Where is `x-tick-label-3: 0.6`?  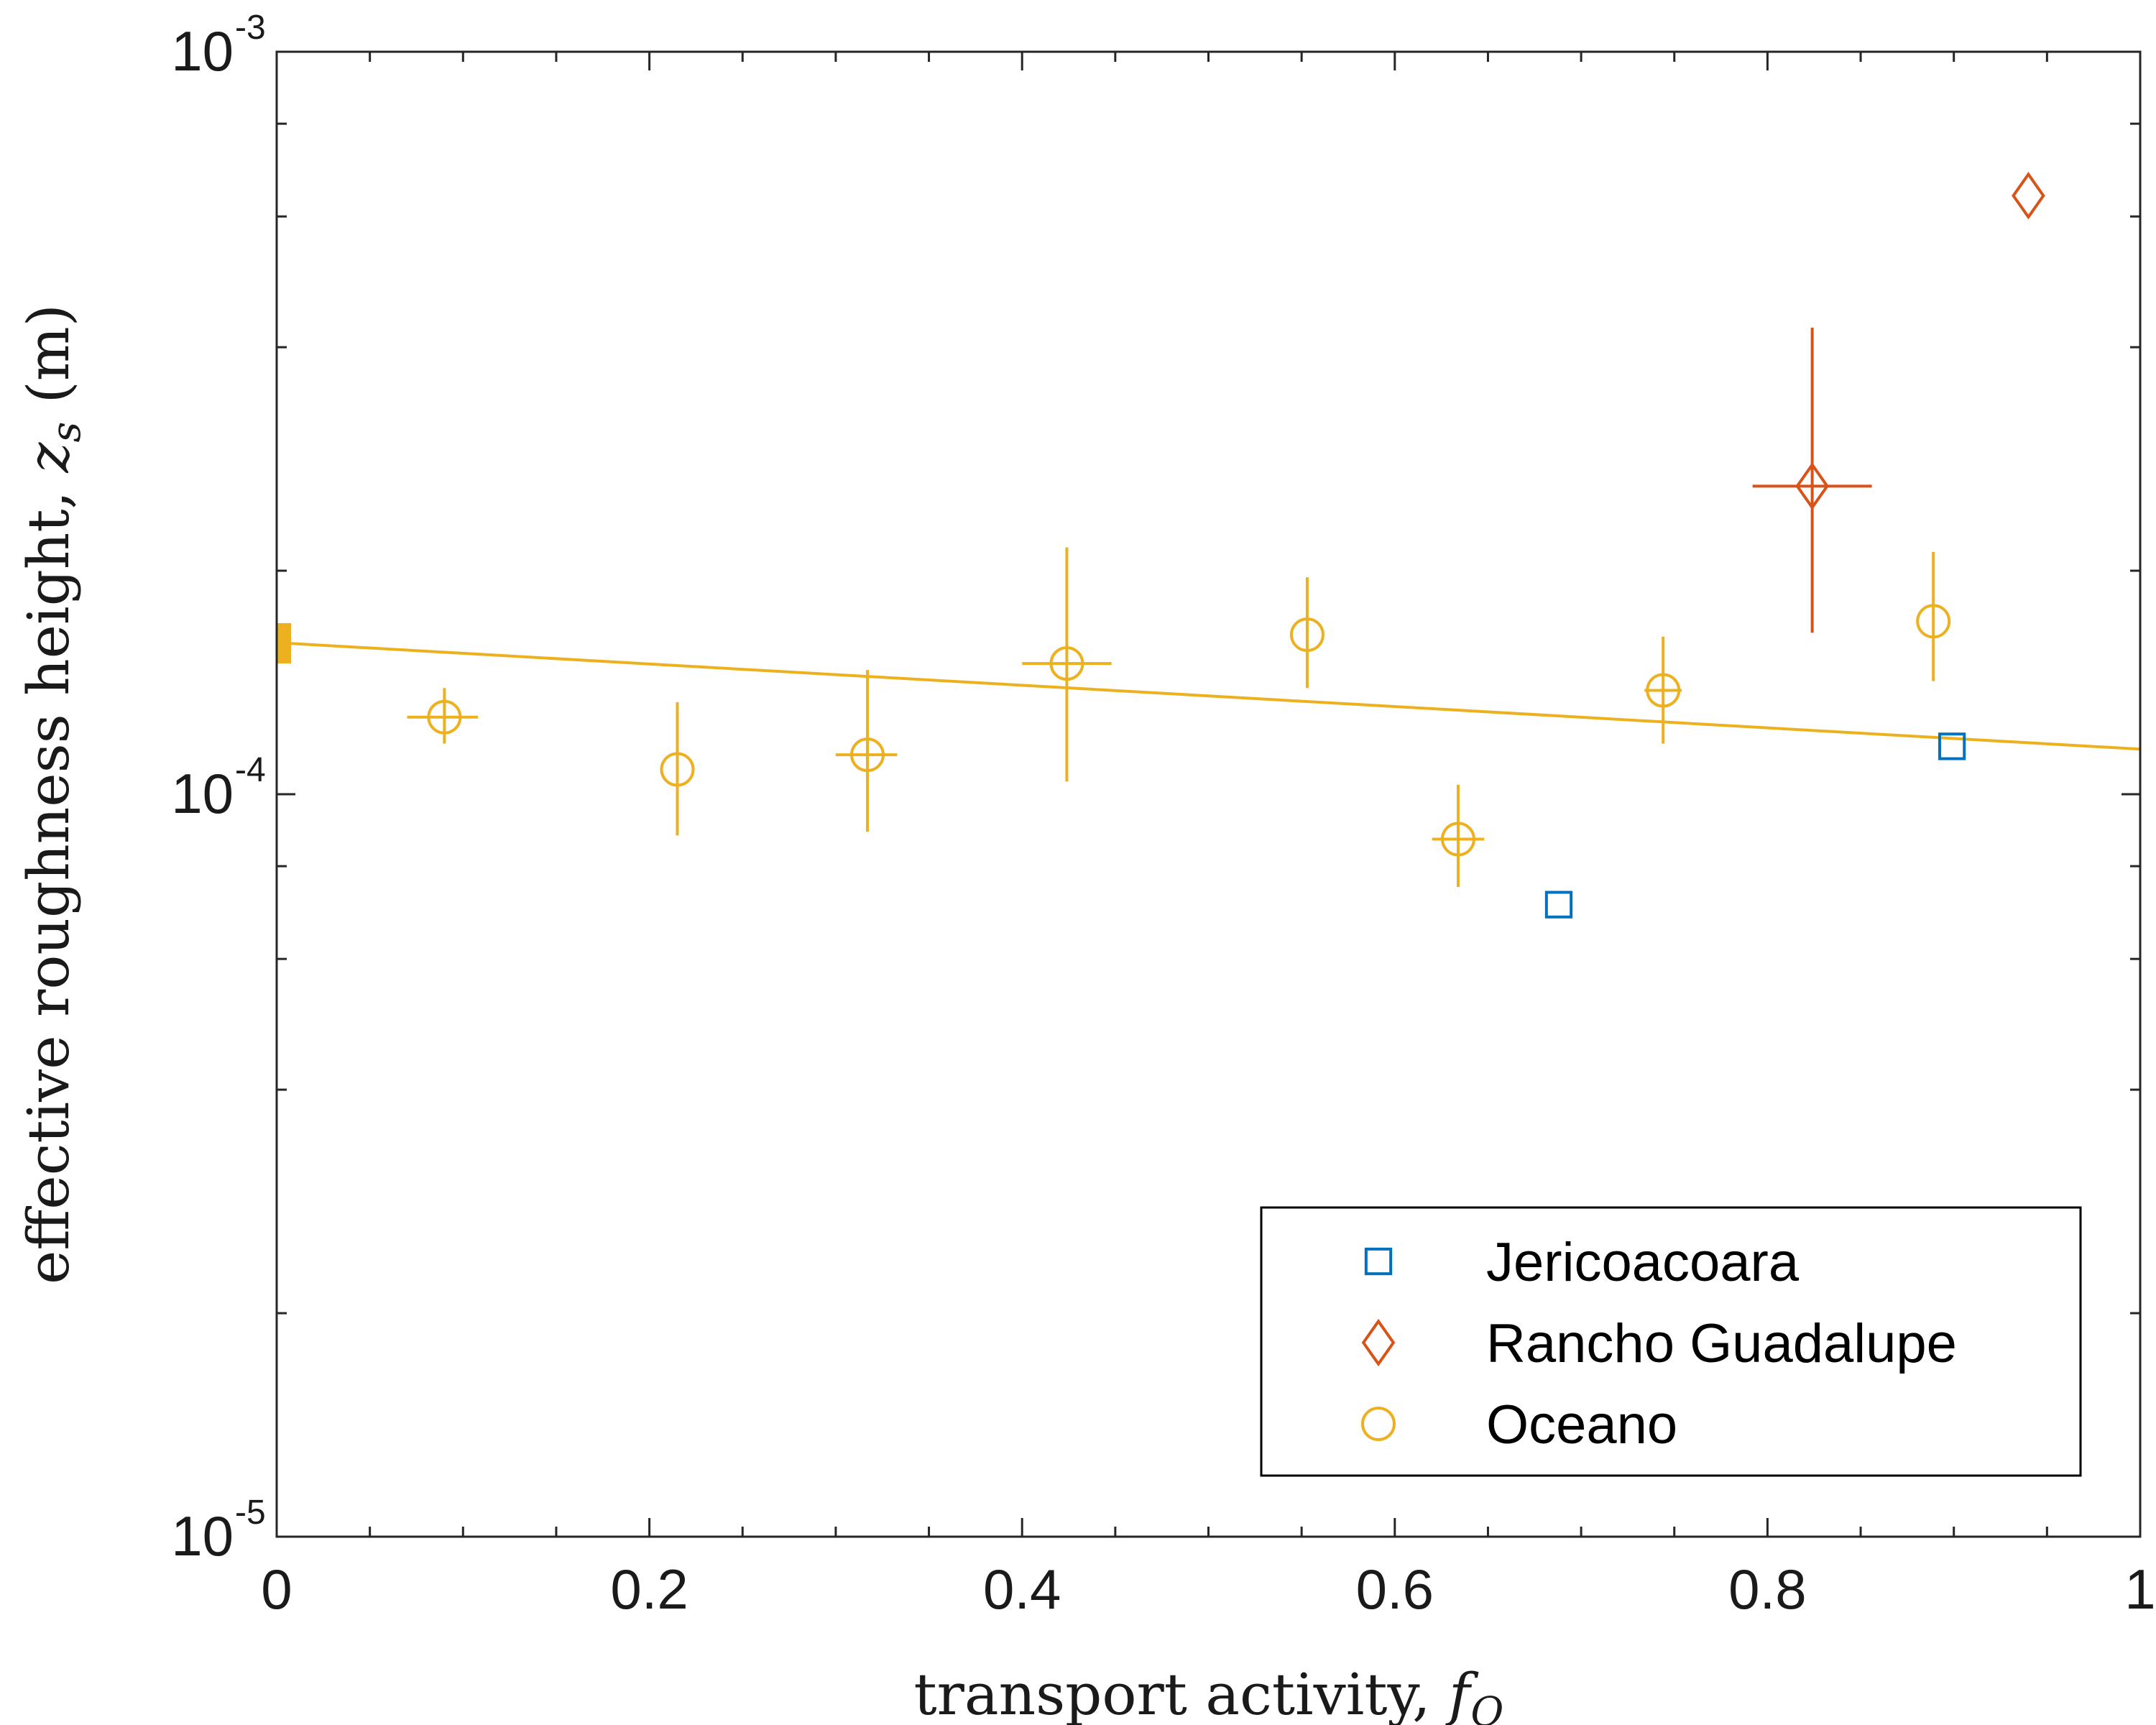 x-tick-label-3: 0.6 is located at coordinates (1395, 1589).